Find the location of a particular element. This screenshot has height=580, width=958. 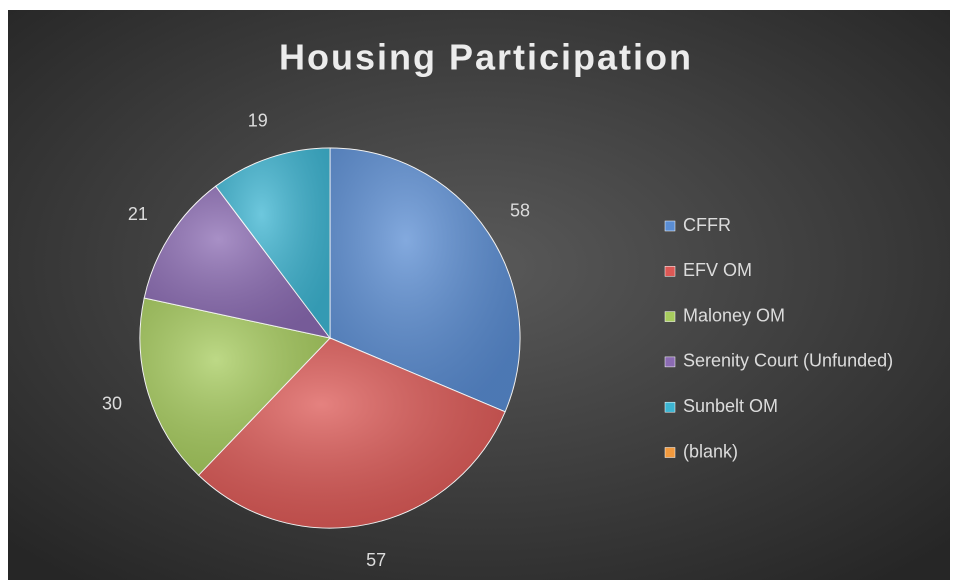

chart-title: Housing Participation is located at coordinates (486, 57).